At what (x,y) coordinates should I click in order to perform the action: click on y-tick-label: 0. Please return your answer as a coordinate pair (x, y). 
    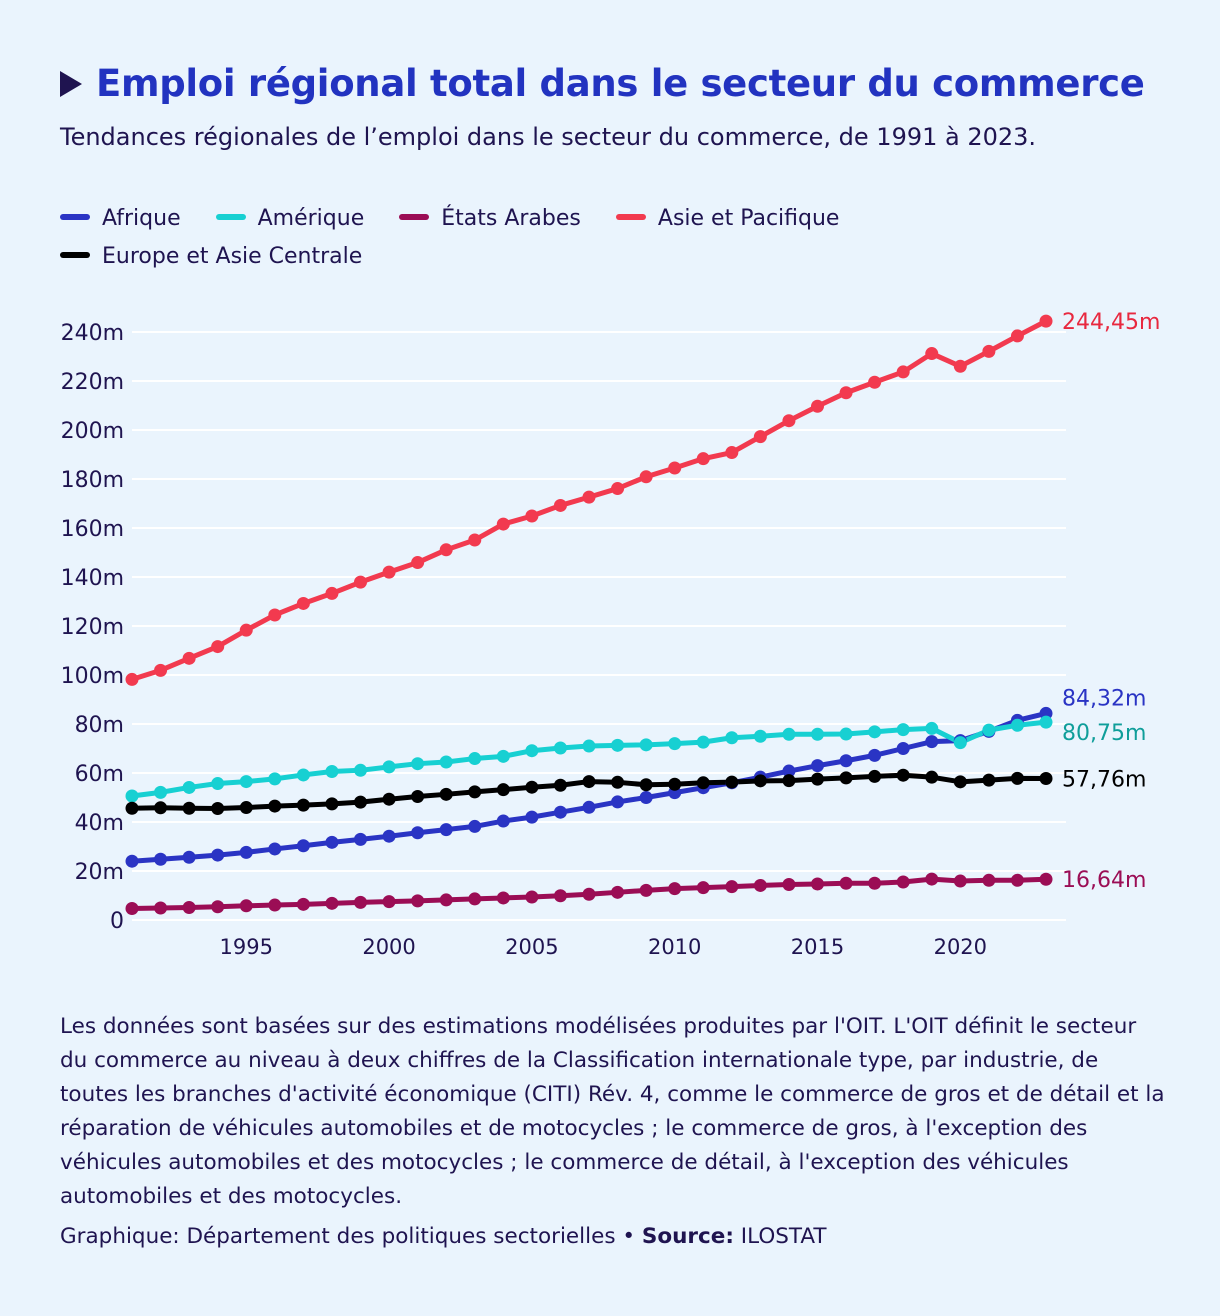
    Looking at the image, I should click on (117, 921).